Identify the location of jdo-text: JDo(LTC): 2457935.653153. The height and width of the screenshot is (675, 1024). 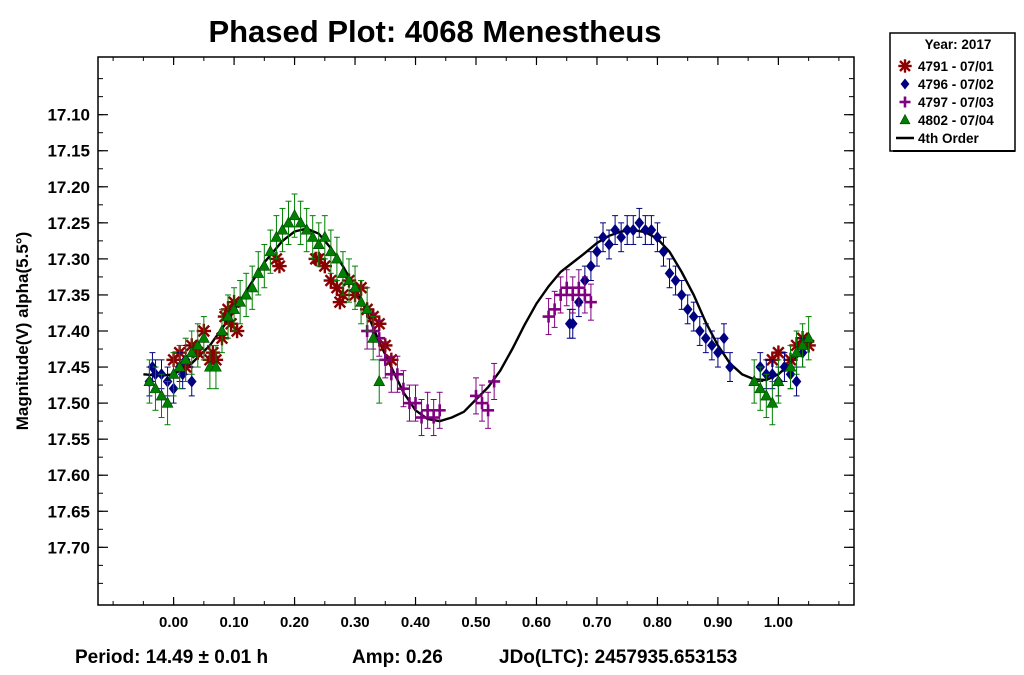
(618, 657).